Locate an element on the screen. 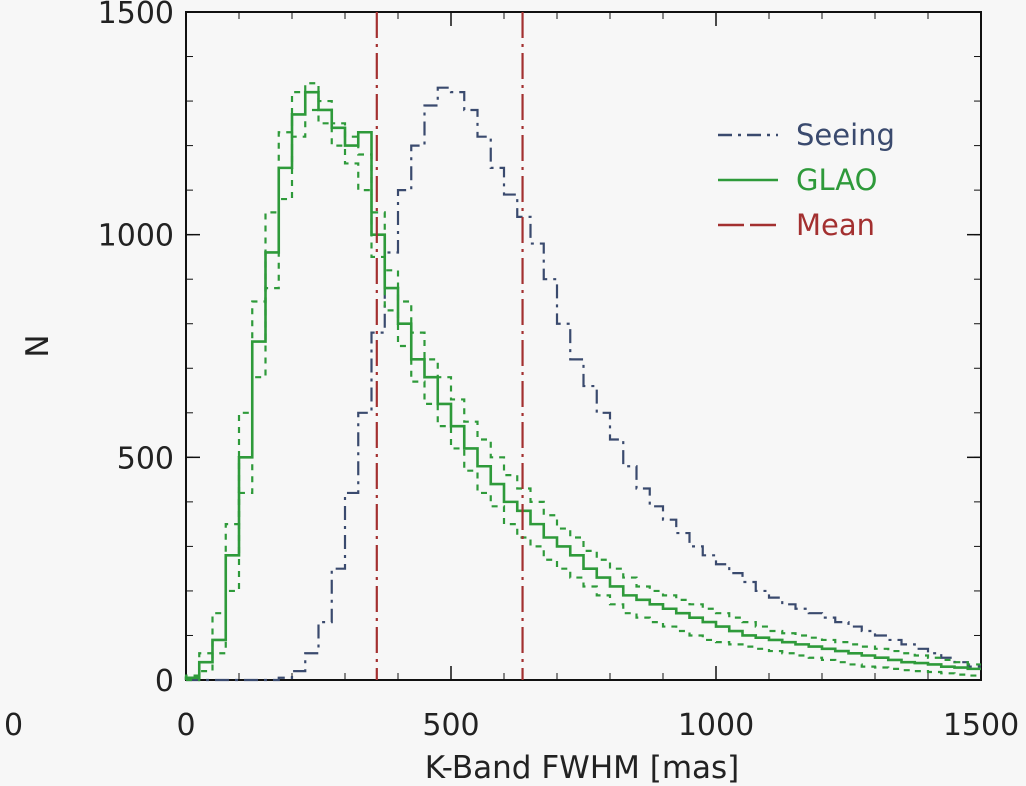  outer-x-label: 0 is located at coordinates (13, 725).